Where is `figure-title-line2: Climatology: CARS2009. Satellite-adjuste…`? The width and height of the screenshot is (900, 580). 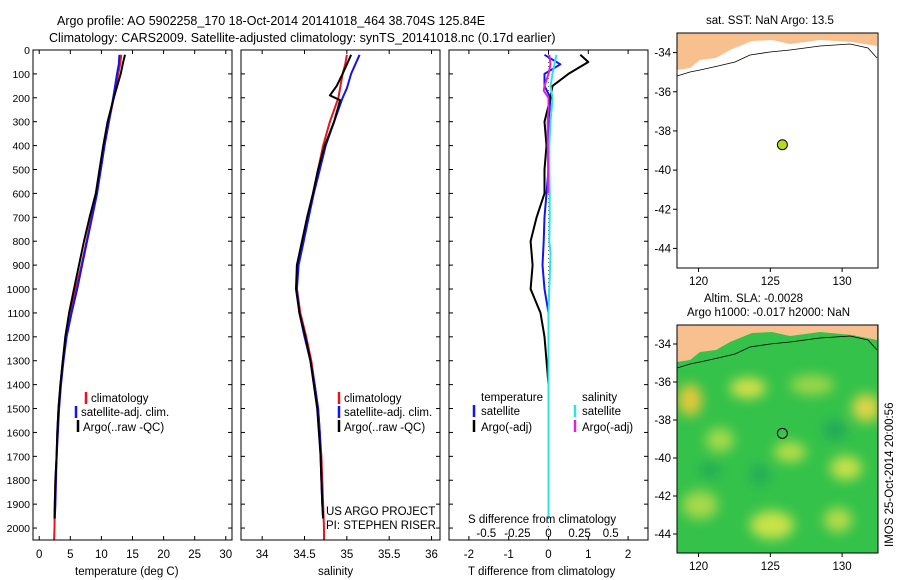 figure-title-line2: Climatology: CARS2009. Satellite-adjuste… is located at coordinates (302, 38).